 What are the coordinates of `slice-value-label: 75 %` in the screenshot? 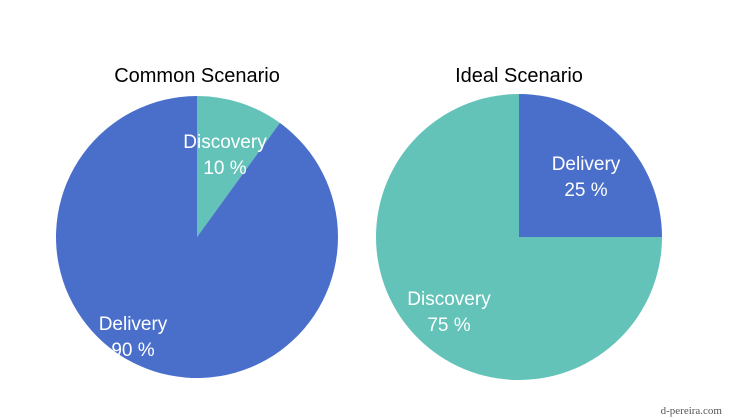 It's located at (448, 325).